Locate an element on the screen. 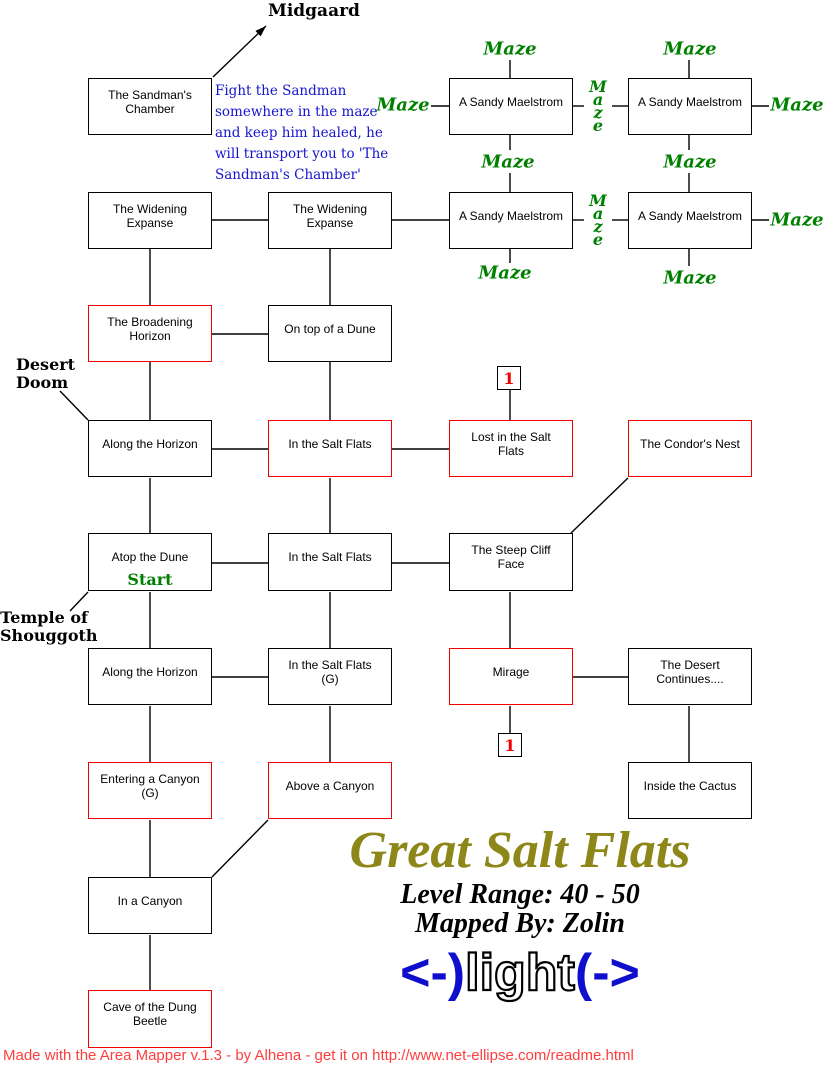  room-on-top-of-a-dune: On top of a Dune is located at coordinates (330, 333).